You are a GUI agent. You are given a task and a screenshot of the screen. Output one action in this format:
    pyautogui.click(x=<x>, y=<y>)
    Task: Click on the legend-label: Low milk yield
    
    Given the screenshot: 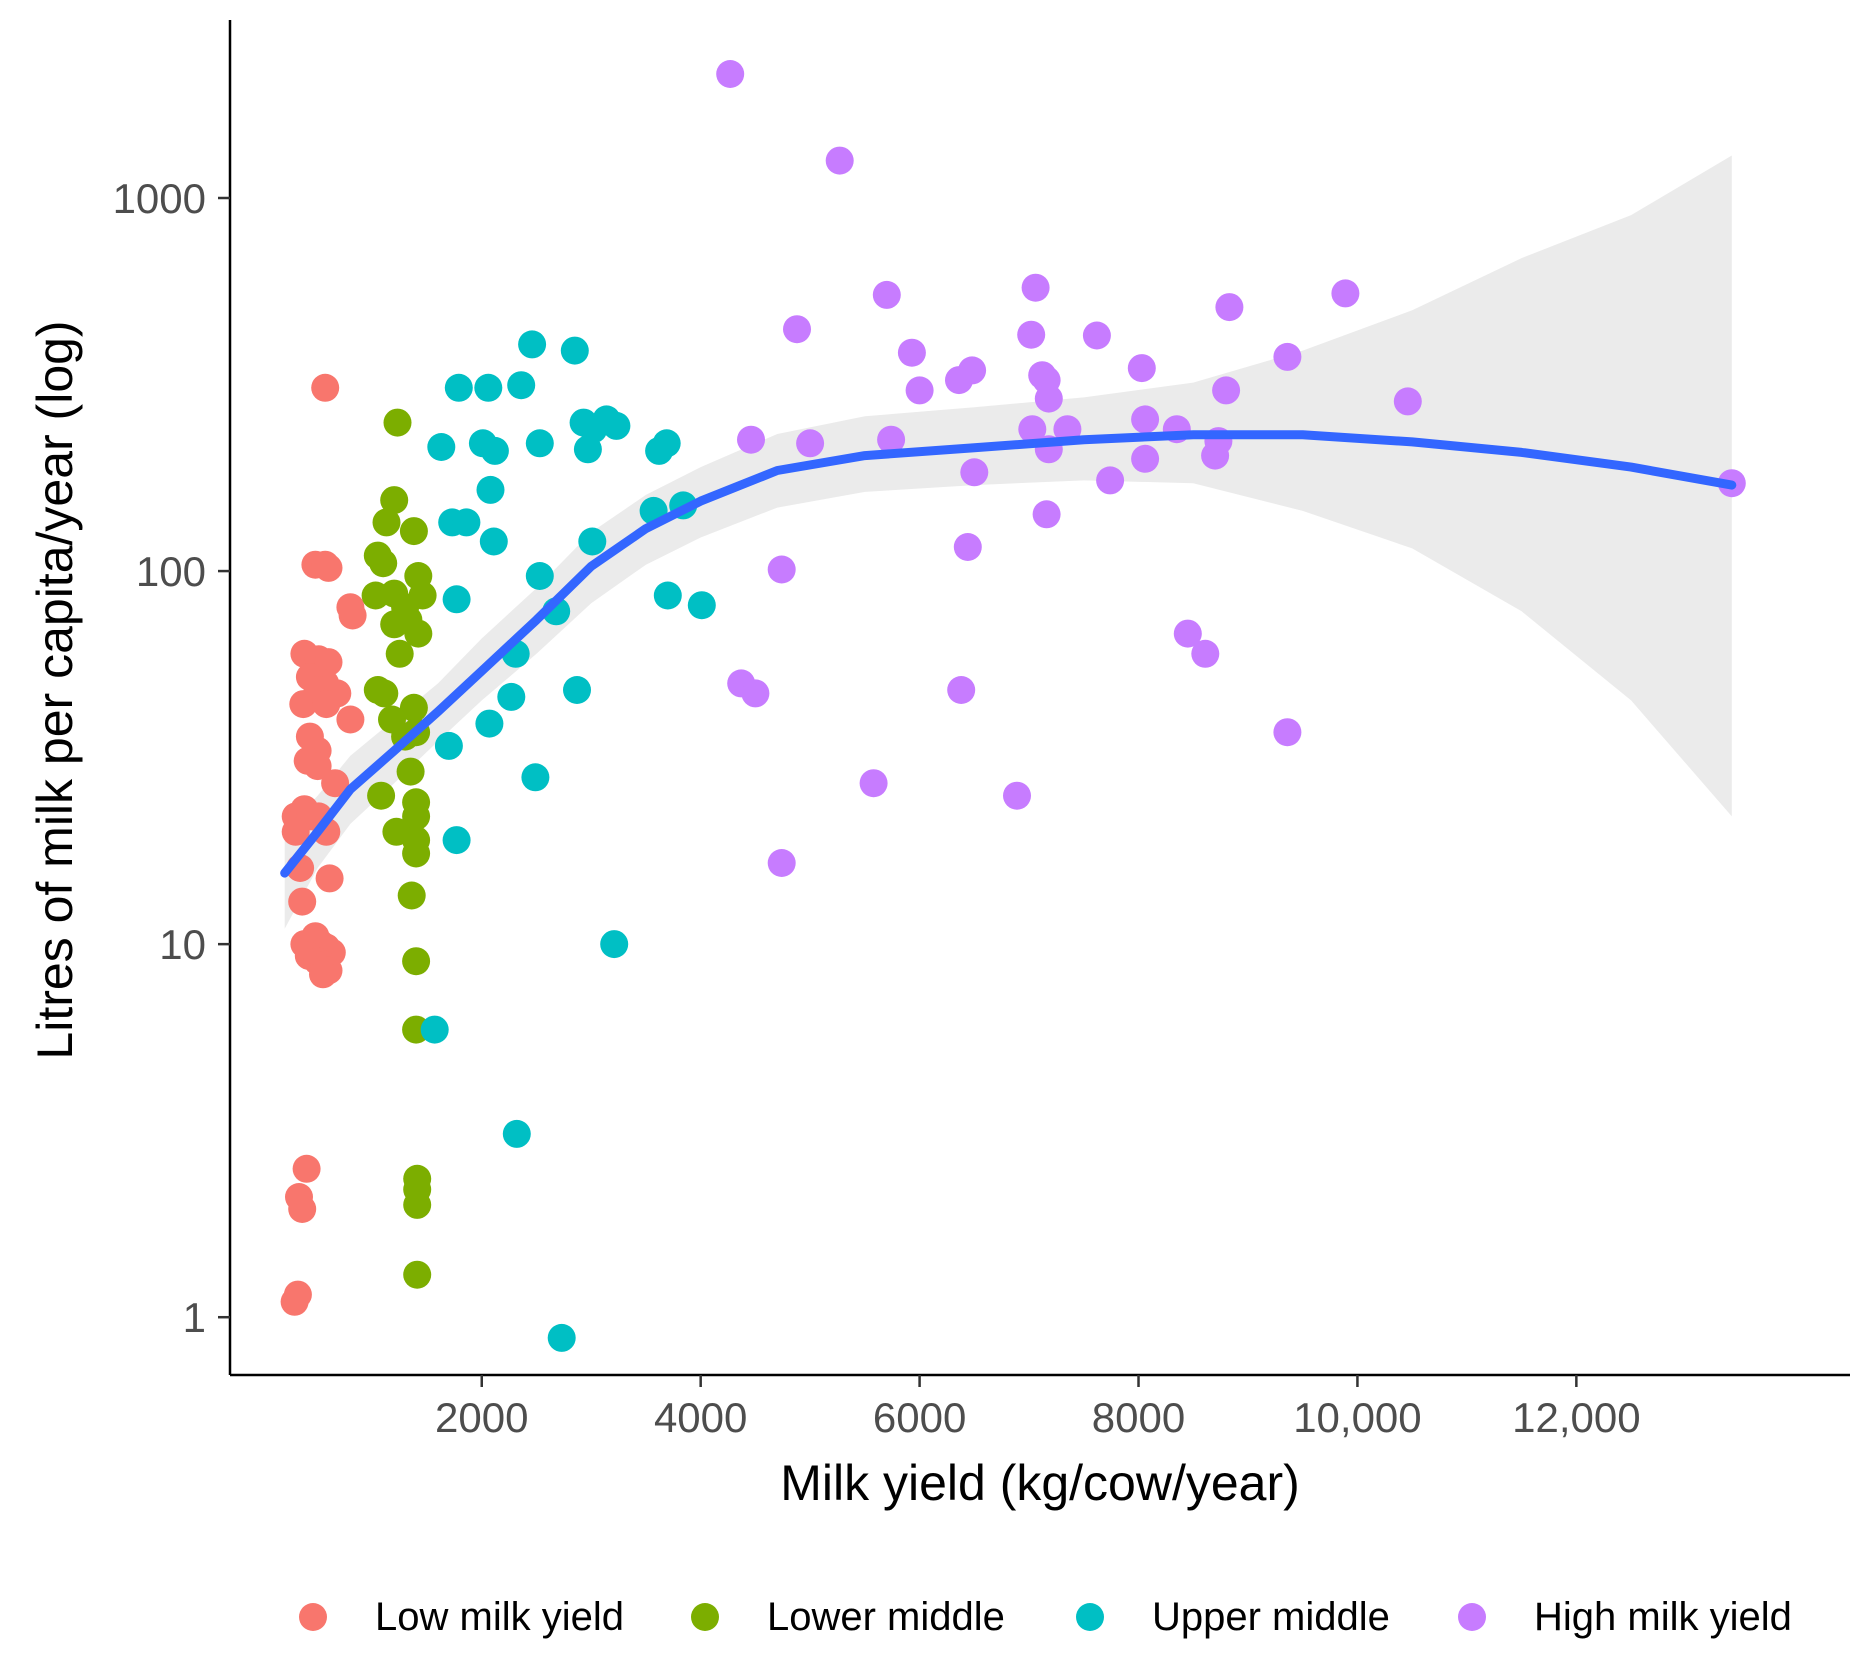 What is the action you would take?
    pyautogui.click(x=499, y=1617)
    